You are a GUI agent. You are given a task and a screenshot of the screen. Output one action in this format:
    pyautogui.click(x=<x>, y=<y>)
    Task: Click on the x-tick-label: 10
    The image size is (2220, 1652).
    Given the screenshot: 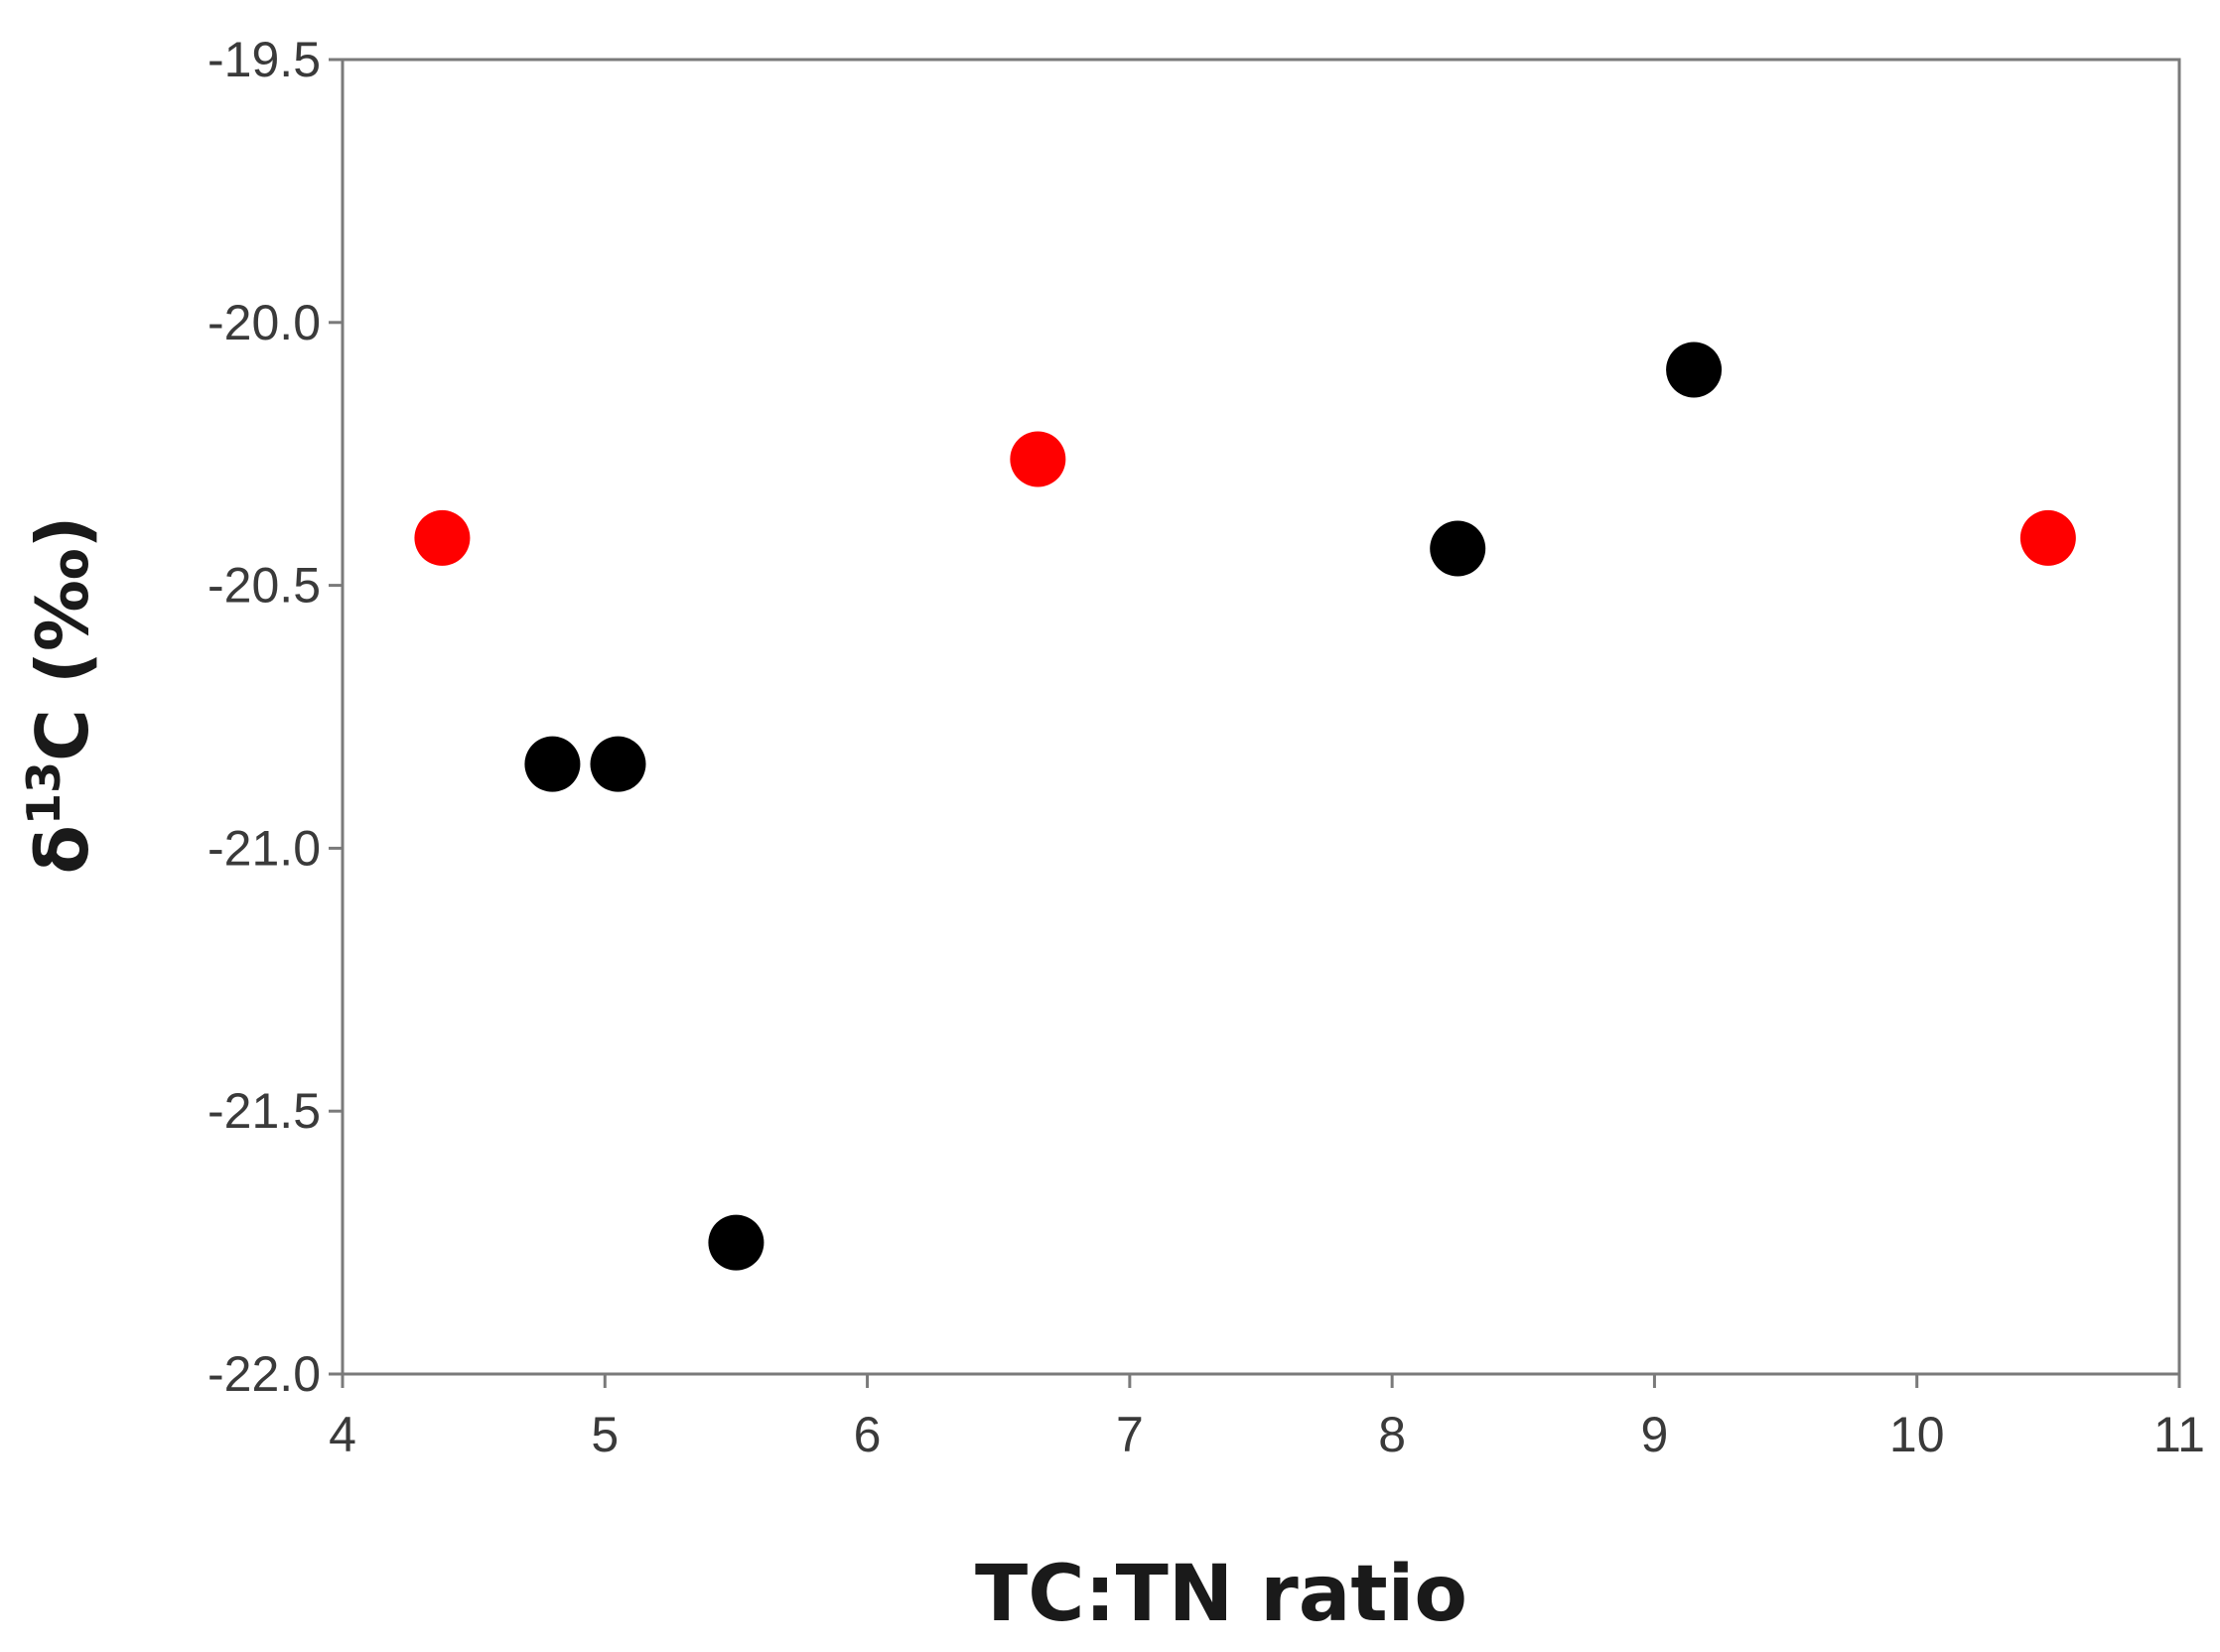 What is the action you would take?
    pyautogui.click(x=1917, y=1434)
    